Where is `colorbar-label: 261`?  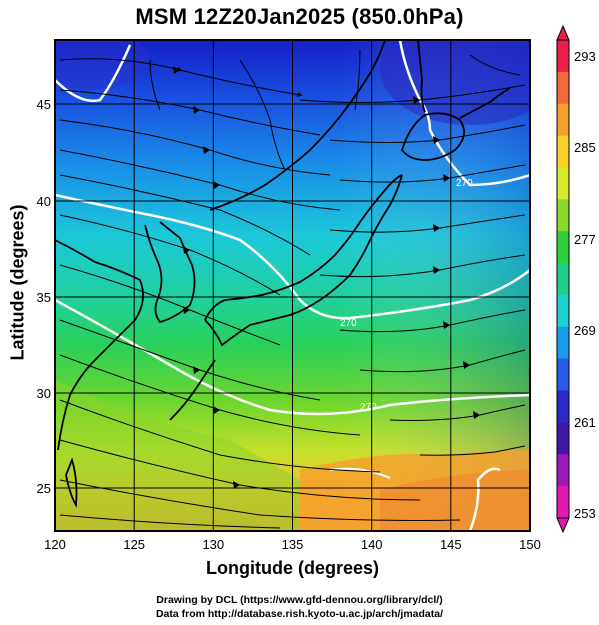
colorbar-label: 261 is located at coordinates (585, 422).